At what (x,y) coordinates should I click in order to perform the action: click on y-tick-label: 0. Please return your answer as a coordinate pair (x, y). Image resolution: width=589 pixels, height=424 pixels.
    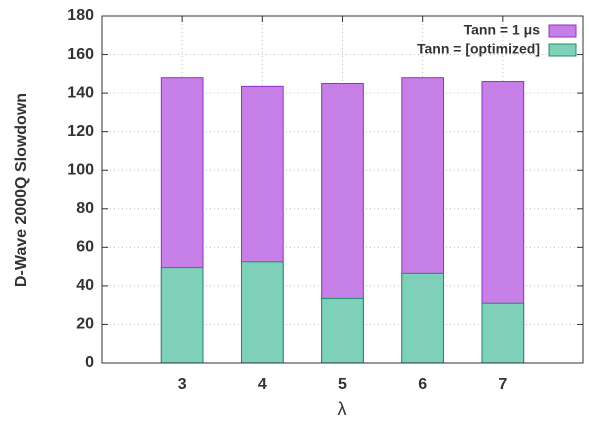
    Looking at the image, I should click on (89, 362).